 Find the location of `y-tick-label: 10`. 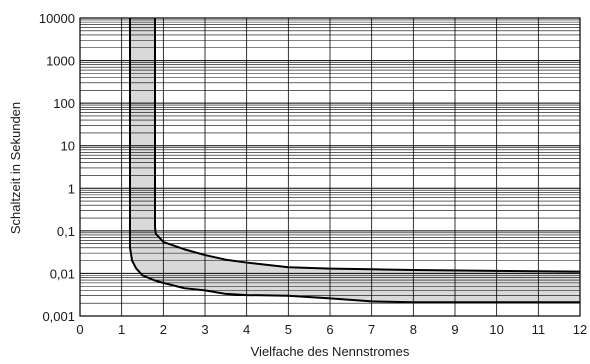

y-tick-label: 10 is located at coordinates (68, 146).